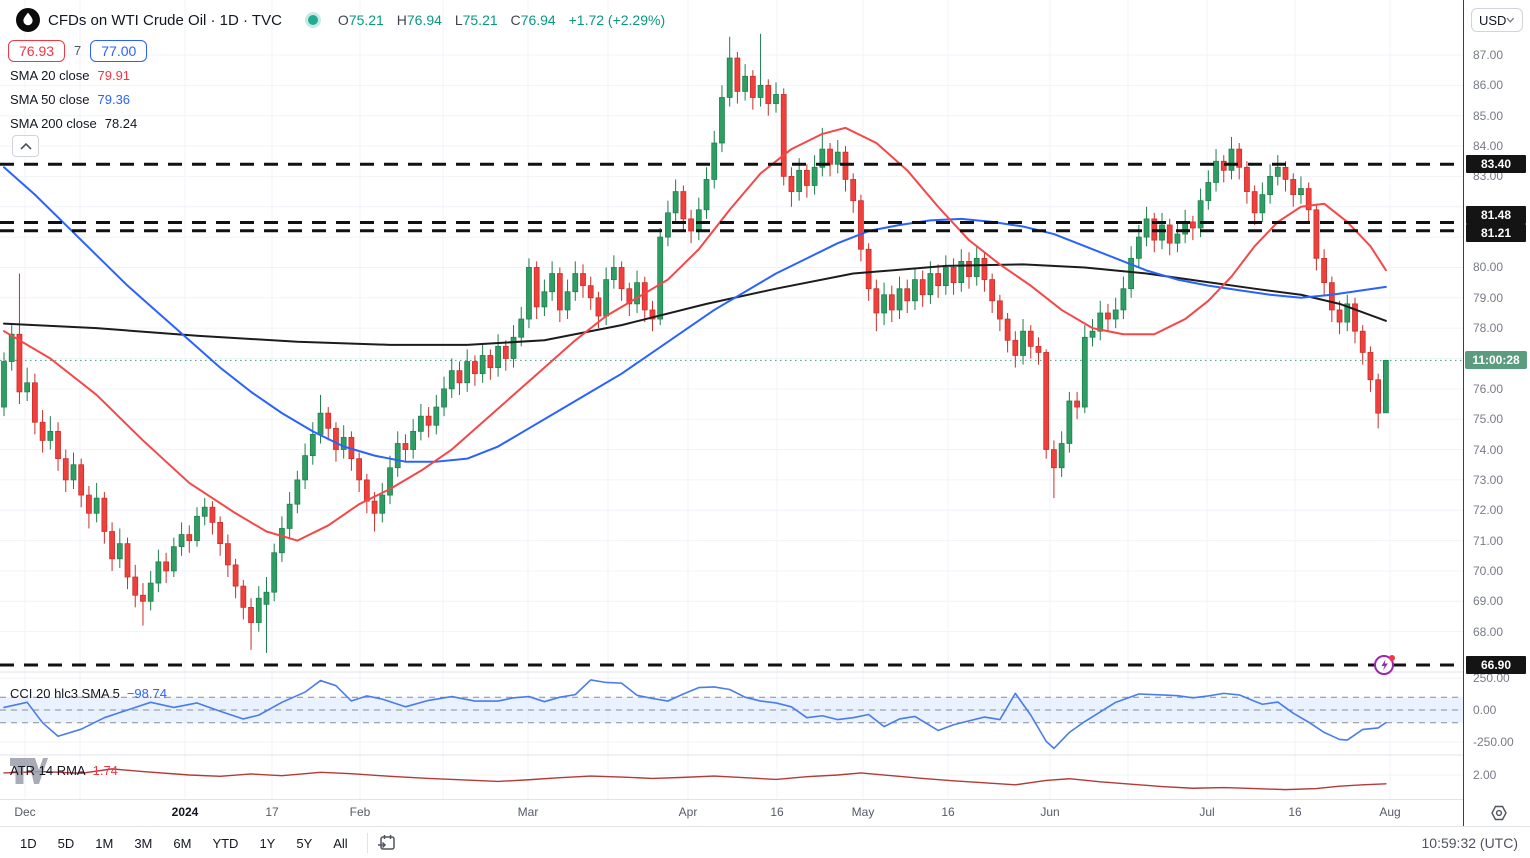 The width and height of the screenshot is (1530, 858). I want to click on price-axis-label: 68.00, so click(1488, 631).